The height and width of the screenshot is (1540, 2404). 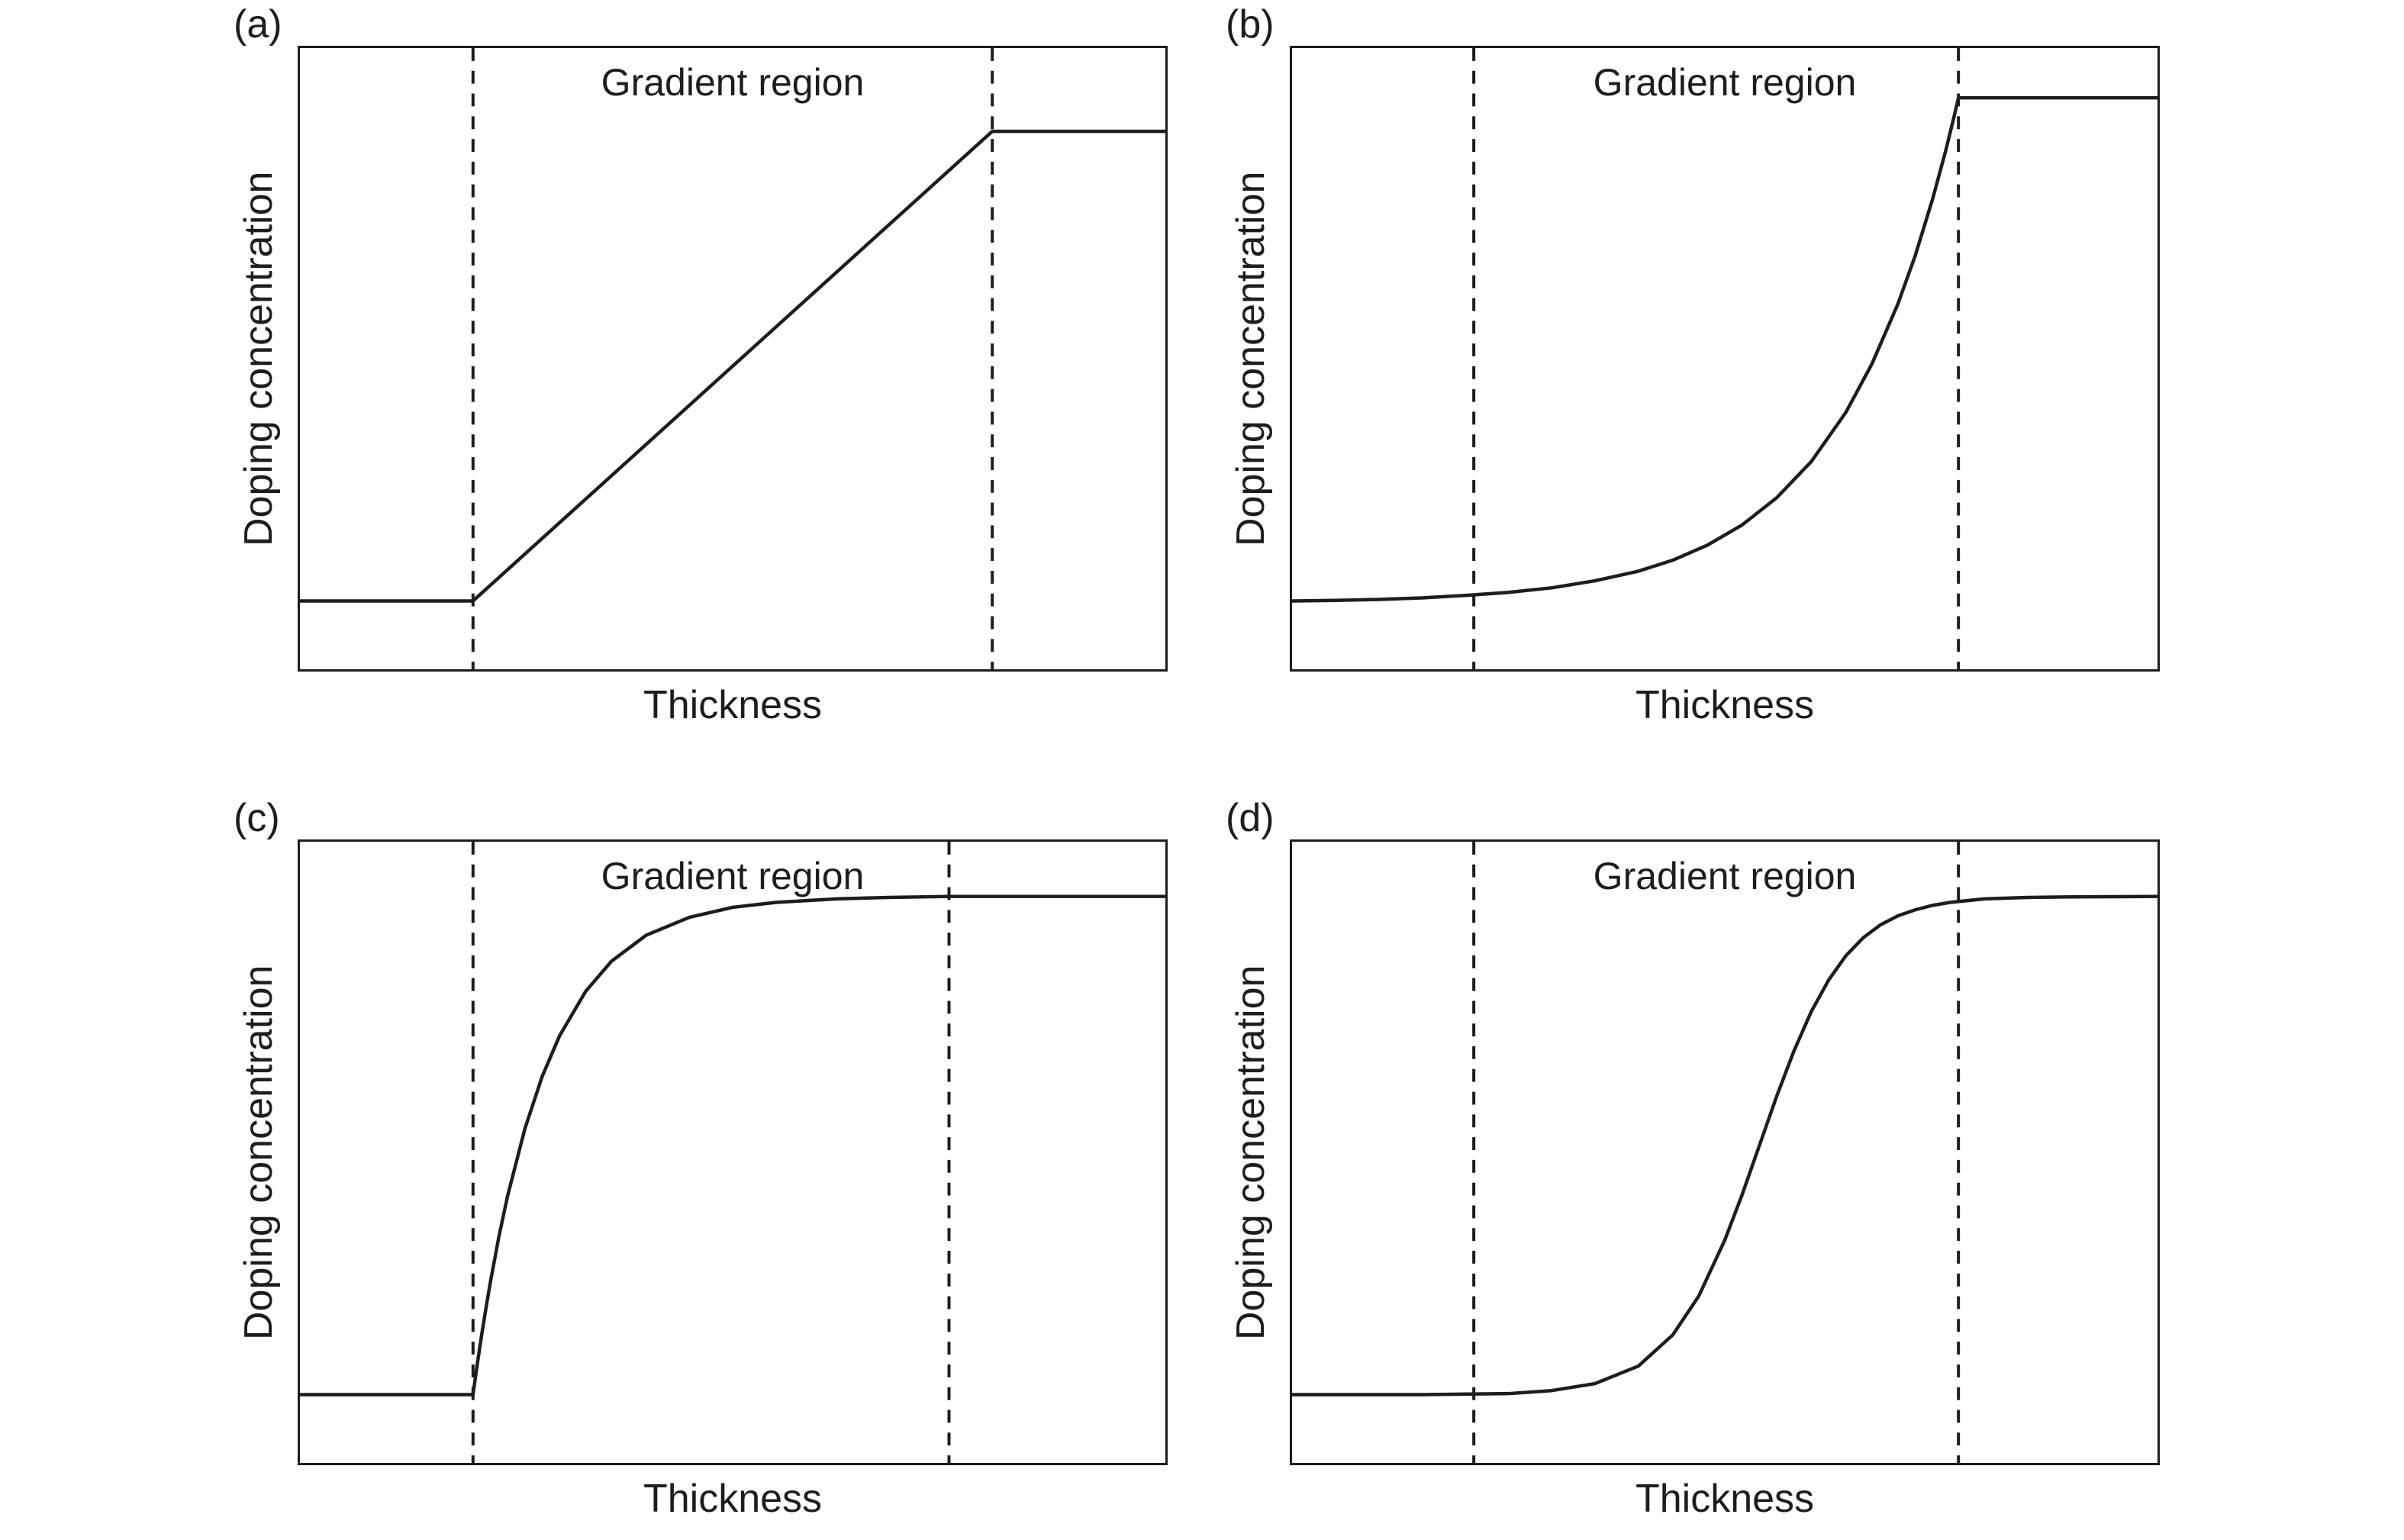 I want to click on panel-label: (c), so click(x=257, y=818).